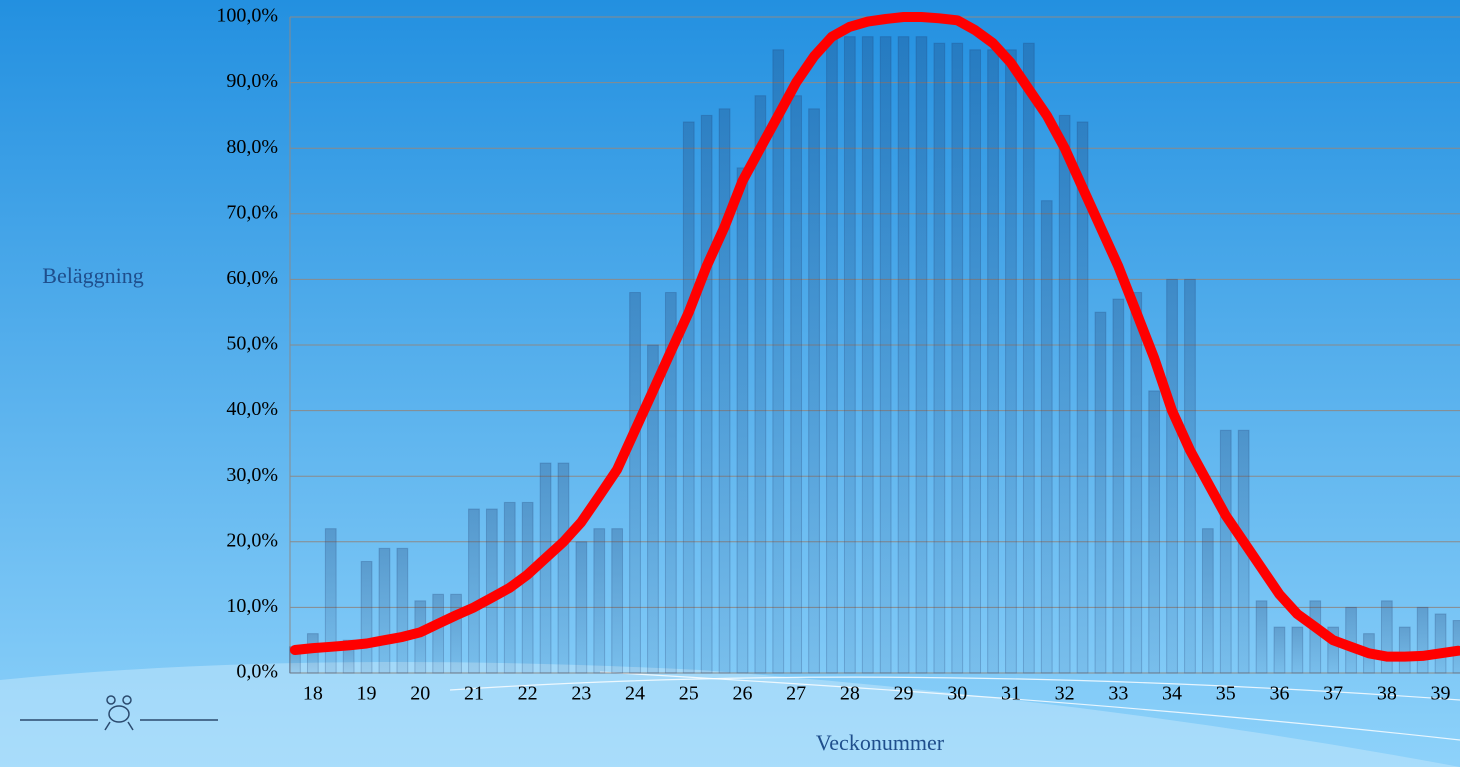 Image resolution: width=1460 pixels, height=767 pixels. What do you see at coordinates (119, 713) in the screenshot?
I see `decor-icon` at bounding box center [119, 713].